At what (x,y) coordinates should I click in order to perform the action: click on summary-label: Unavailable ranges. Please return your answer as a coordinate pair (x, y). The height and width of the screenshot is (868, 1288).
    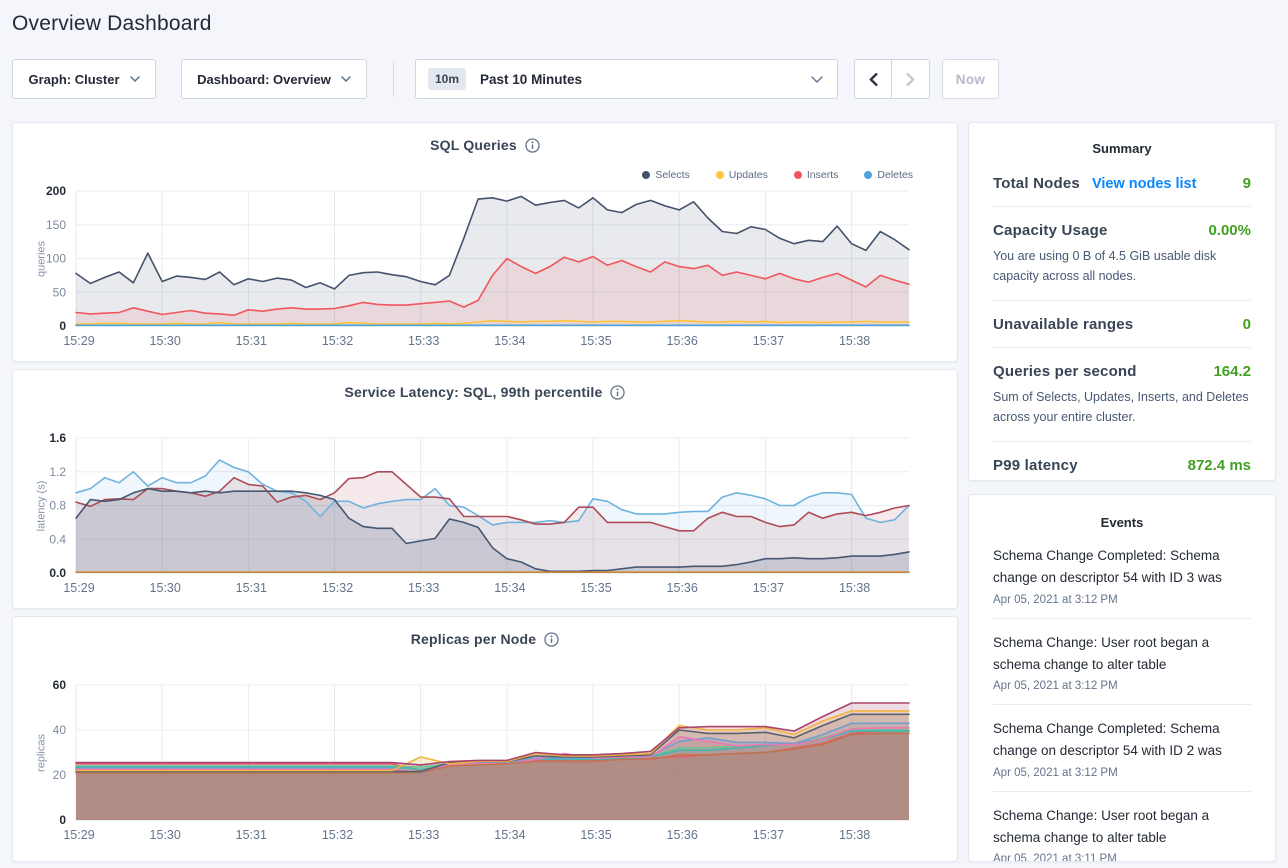
    Looking at the image, I should click on (1063, 324).